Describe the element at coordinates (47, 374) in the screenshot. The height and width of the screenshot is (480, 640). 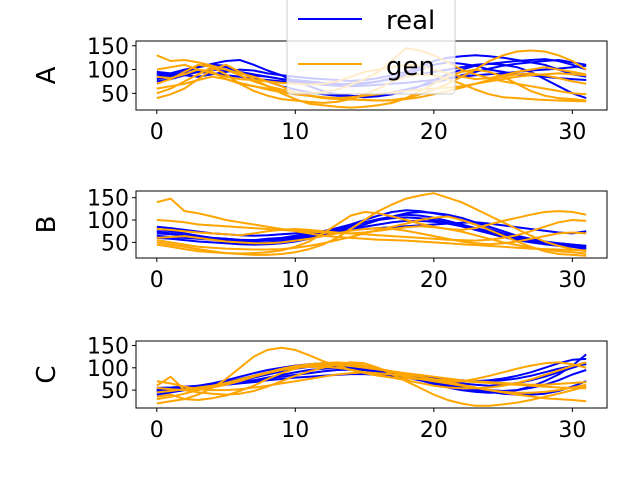
I see `y-axis-label: C` at that location.